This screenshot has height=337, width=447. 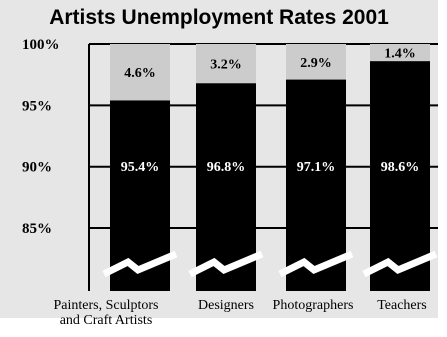 I want to click on chart-title: Artists Unemployment Rates 2001, so click(x=219, y=17).